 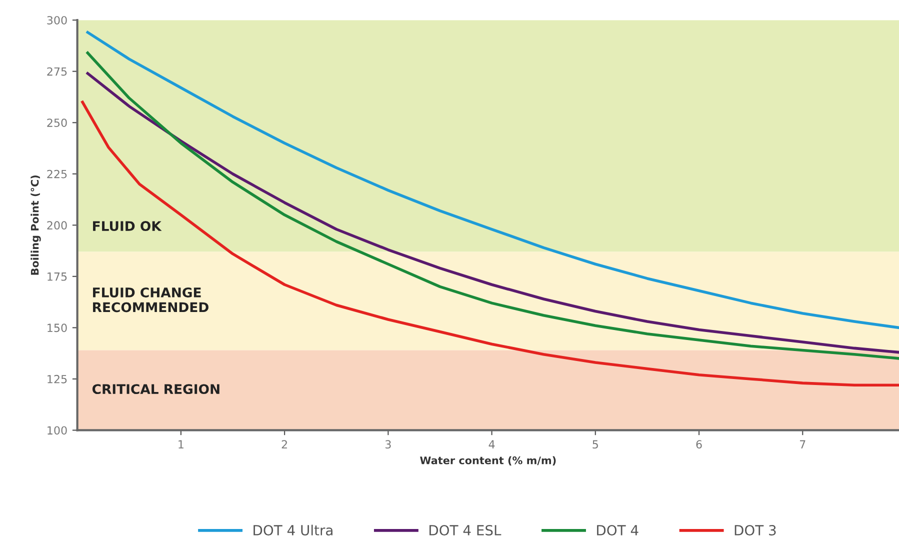 What do you see at coordinates (35, 225) in the screenshot?
I see `y-axis-title: Boiling Point (°C)` at bounding box center [35, 225].